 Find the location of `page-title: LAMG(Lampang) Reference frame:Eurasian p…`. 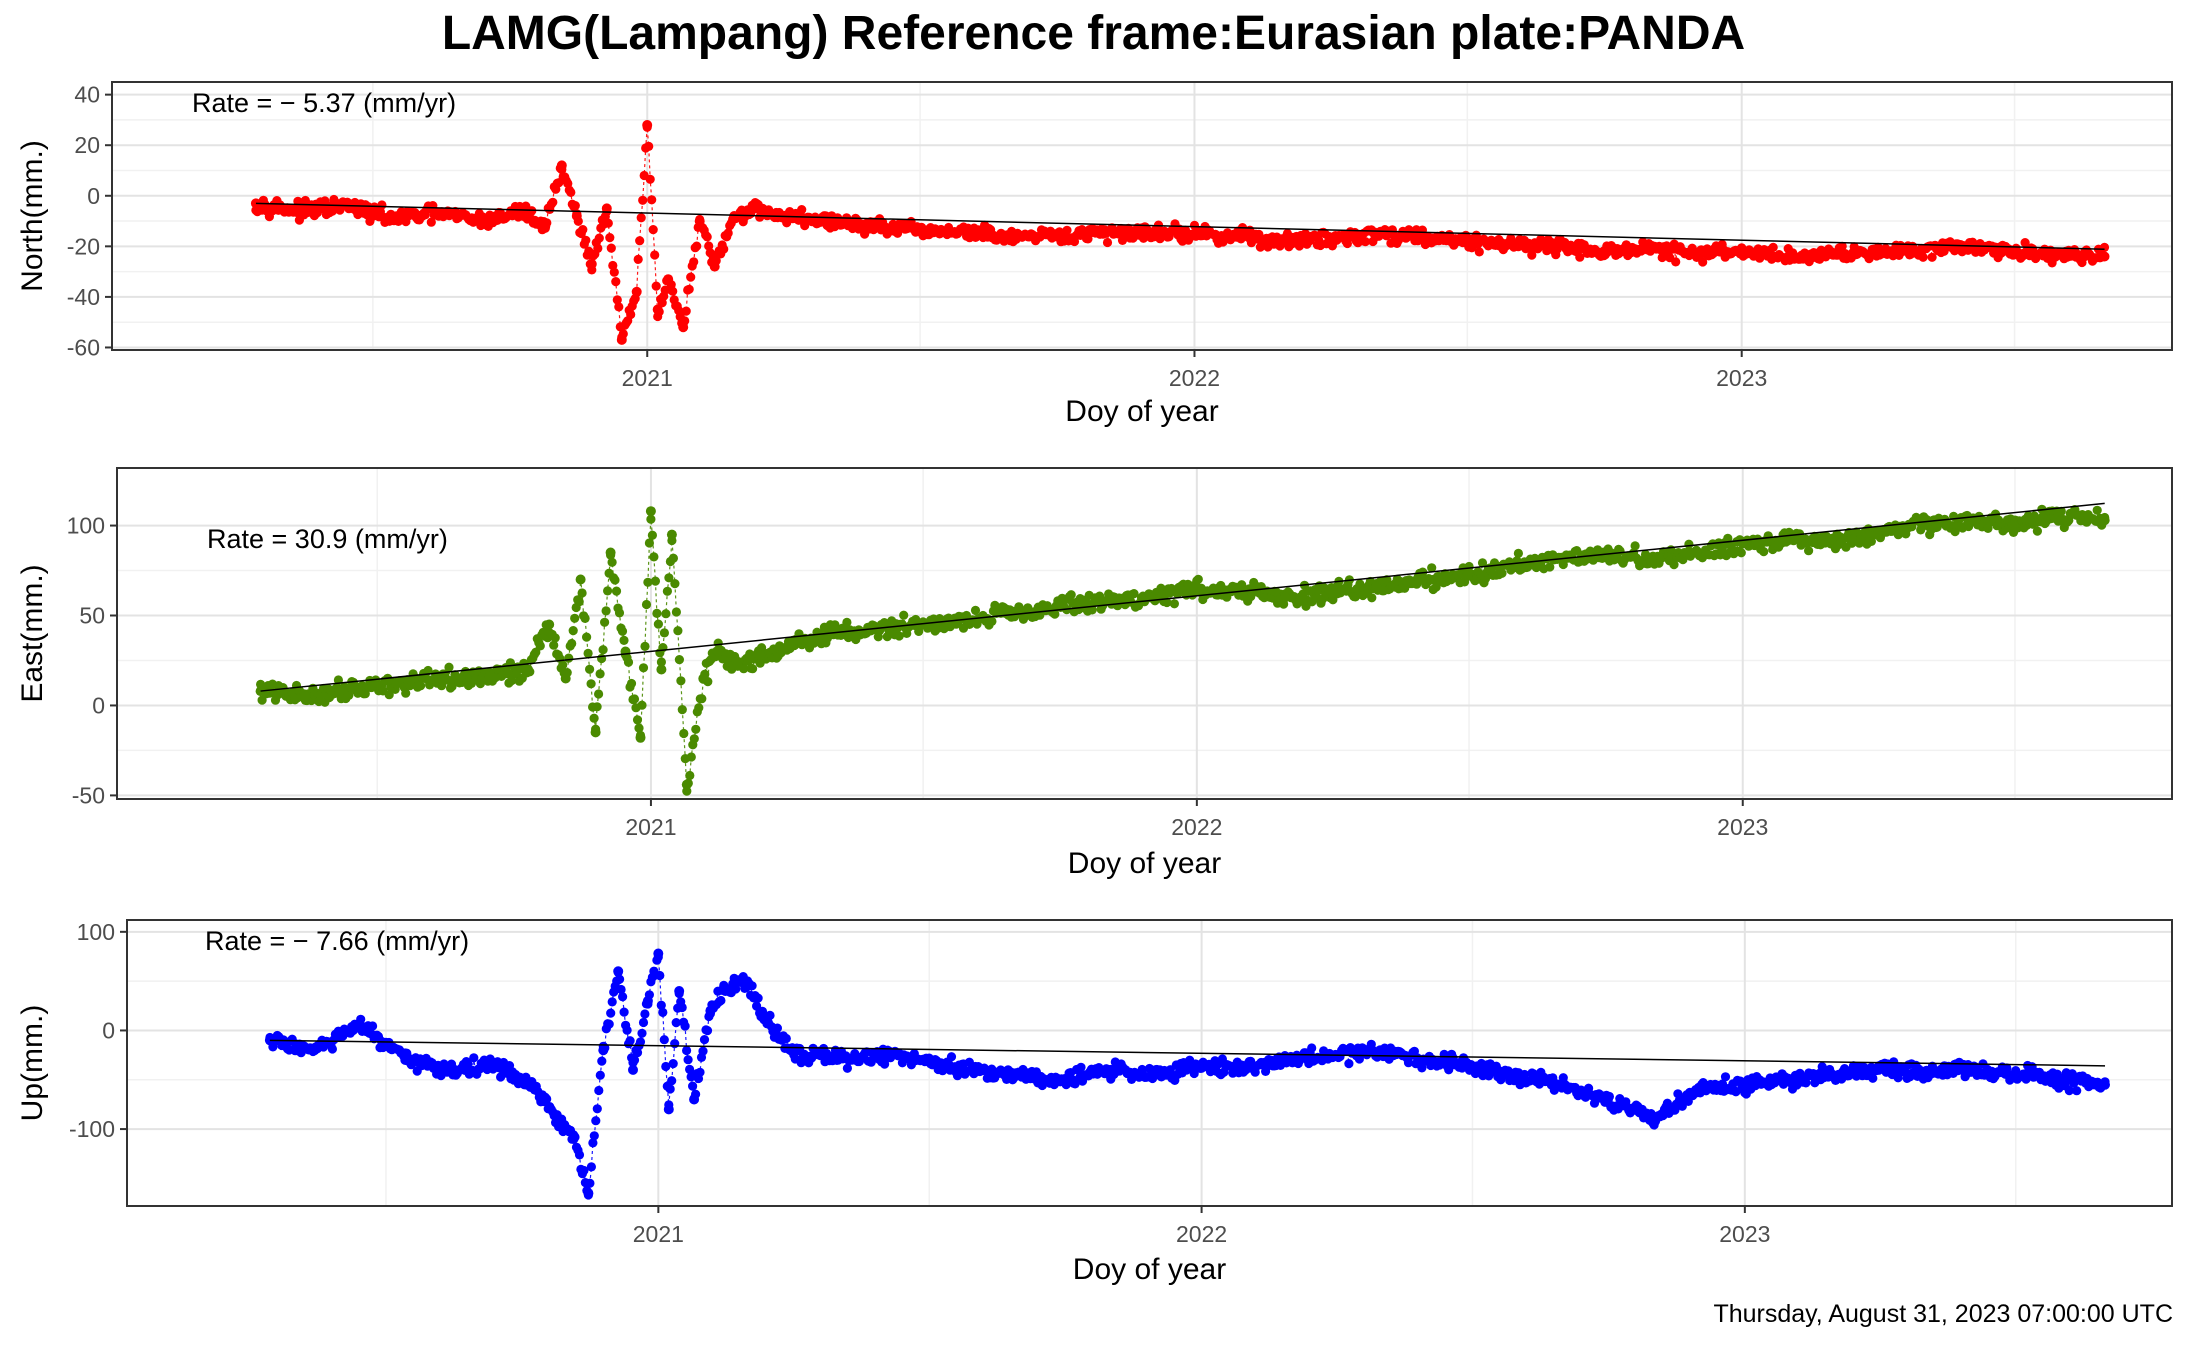

page-title: LAMG(Lampang) Reference frame:Eurasian p… is located at coordinates (1093, 33).